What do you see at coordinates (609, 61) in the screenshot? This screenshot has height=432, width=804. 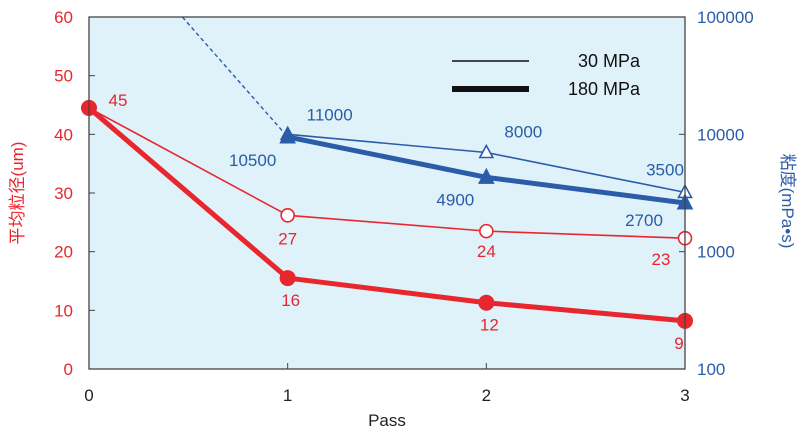 I see `legend-label: 30 MPa` at bounding box center [609, 61].